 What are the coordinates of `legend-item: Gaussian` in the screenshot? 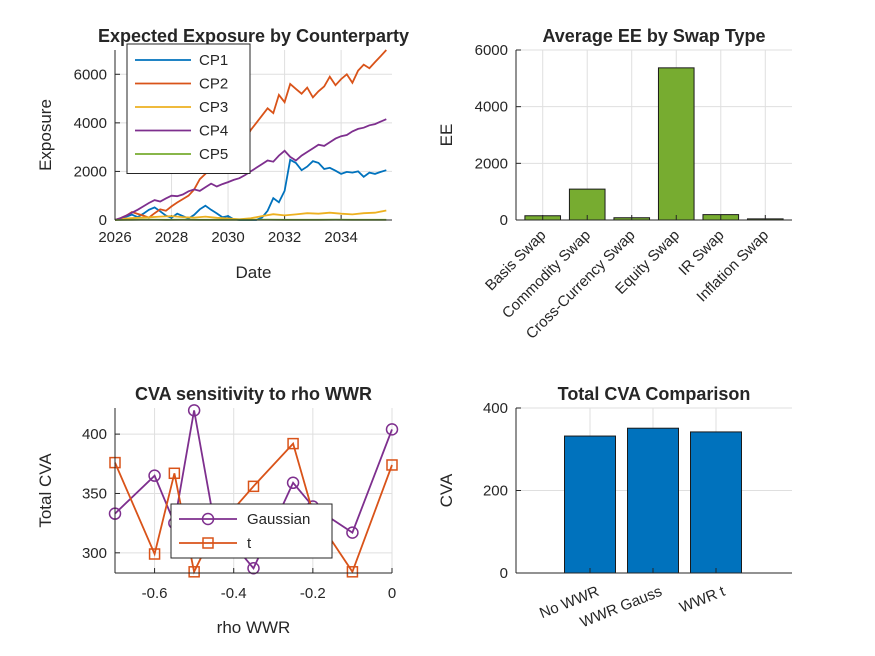 It's located at (244, 519).